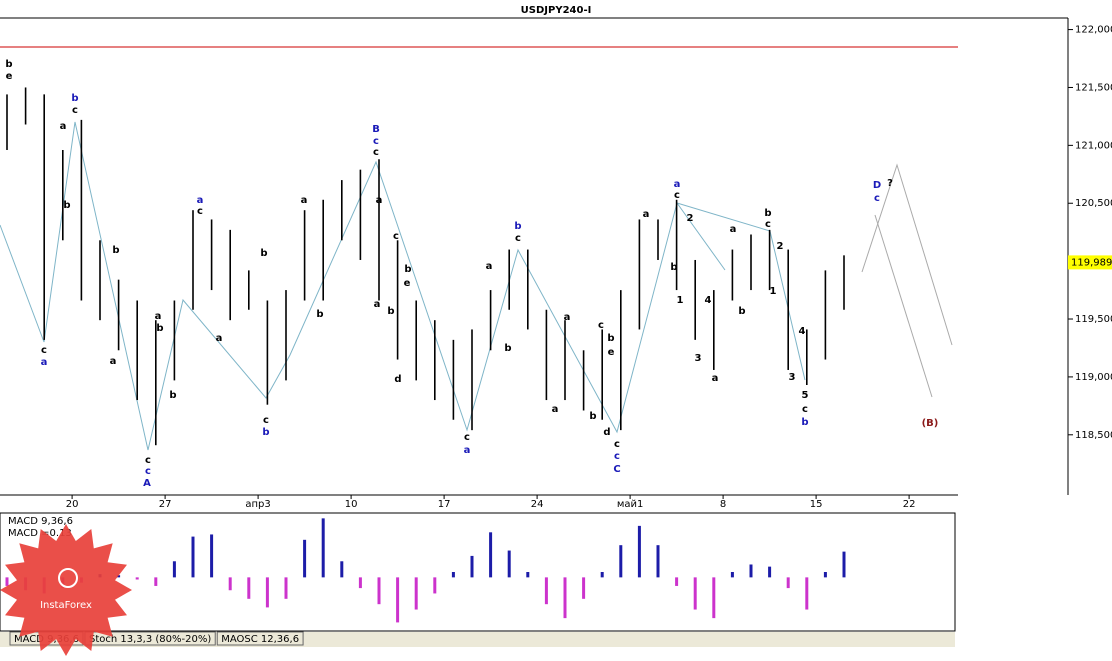  I want to click on wave-label: 5, so click(805, 395).